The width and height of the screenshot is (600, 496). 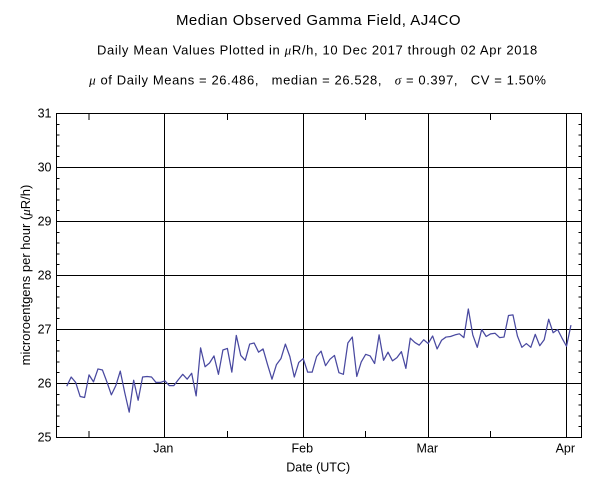 I want to click on svg-text: Jan, so click(x=163, y=449).